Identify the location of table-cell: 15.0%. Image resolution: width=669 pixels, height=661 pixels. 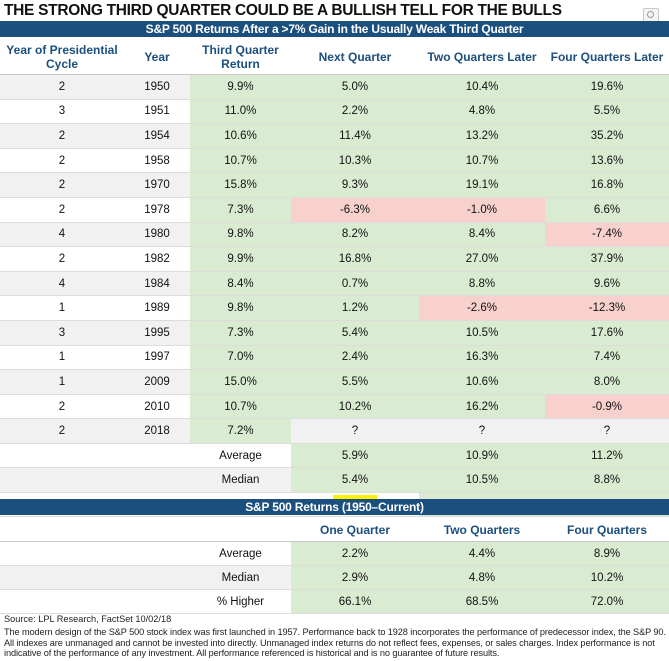
(240, 382).